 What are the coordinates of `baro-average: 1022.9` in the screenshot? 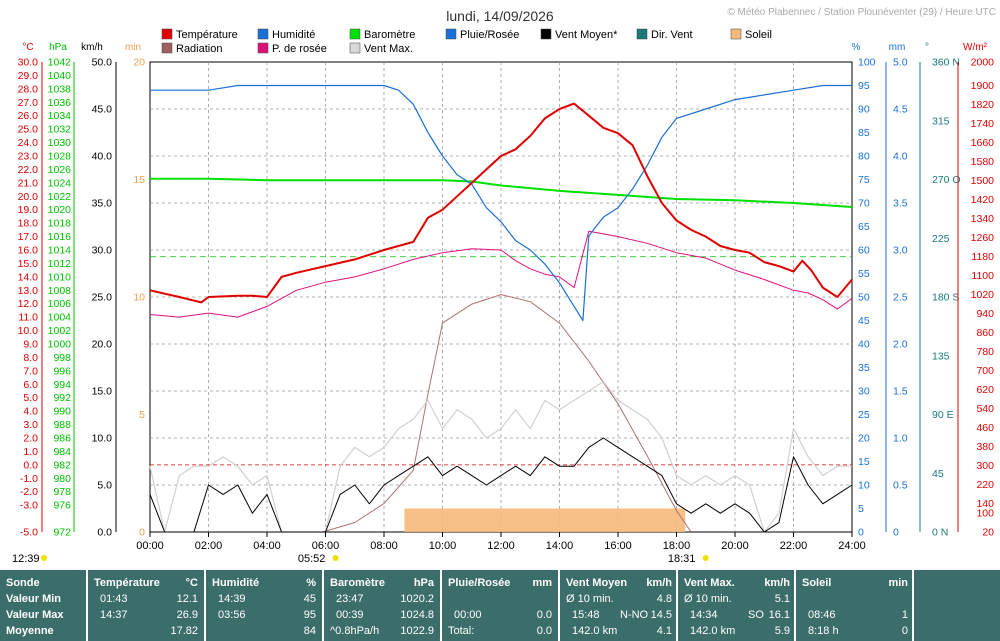 It's located at (417, 631).